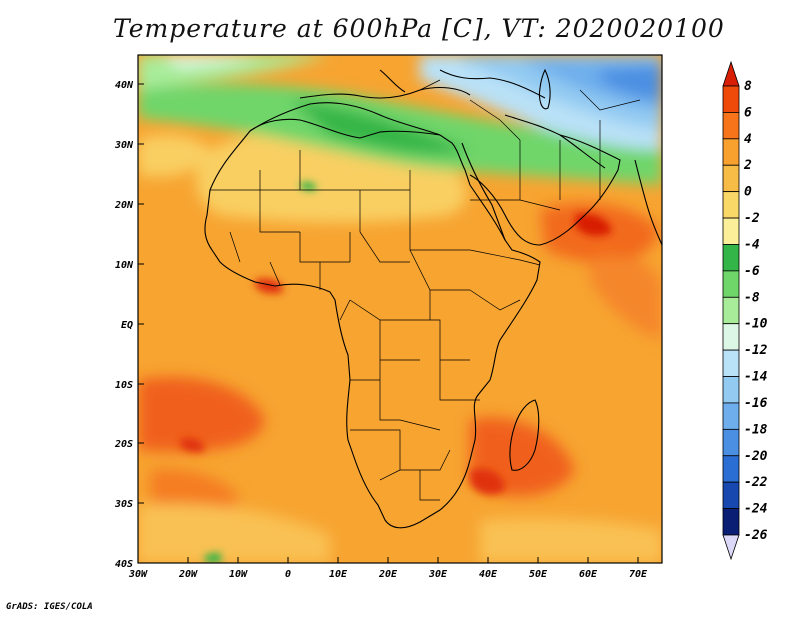 The width and height of the screenshot is (800, 618). Describe the element at coordinates (638, 574) in the screenshot. I see `lon-label: 70E` at that location.